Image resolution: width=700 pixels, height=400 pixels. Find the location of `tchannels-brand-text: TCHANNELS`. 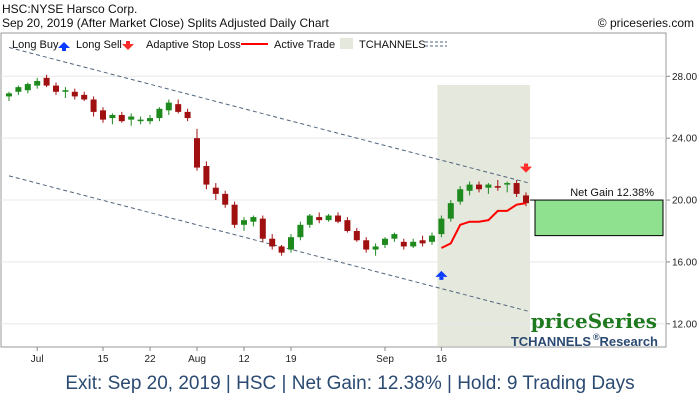

tchannels-brand-text: TCHANNELS is located at coordinates (551, 341).